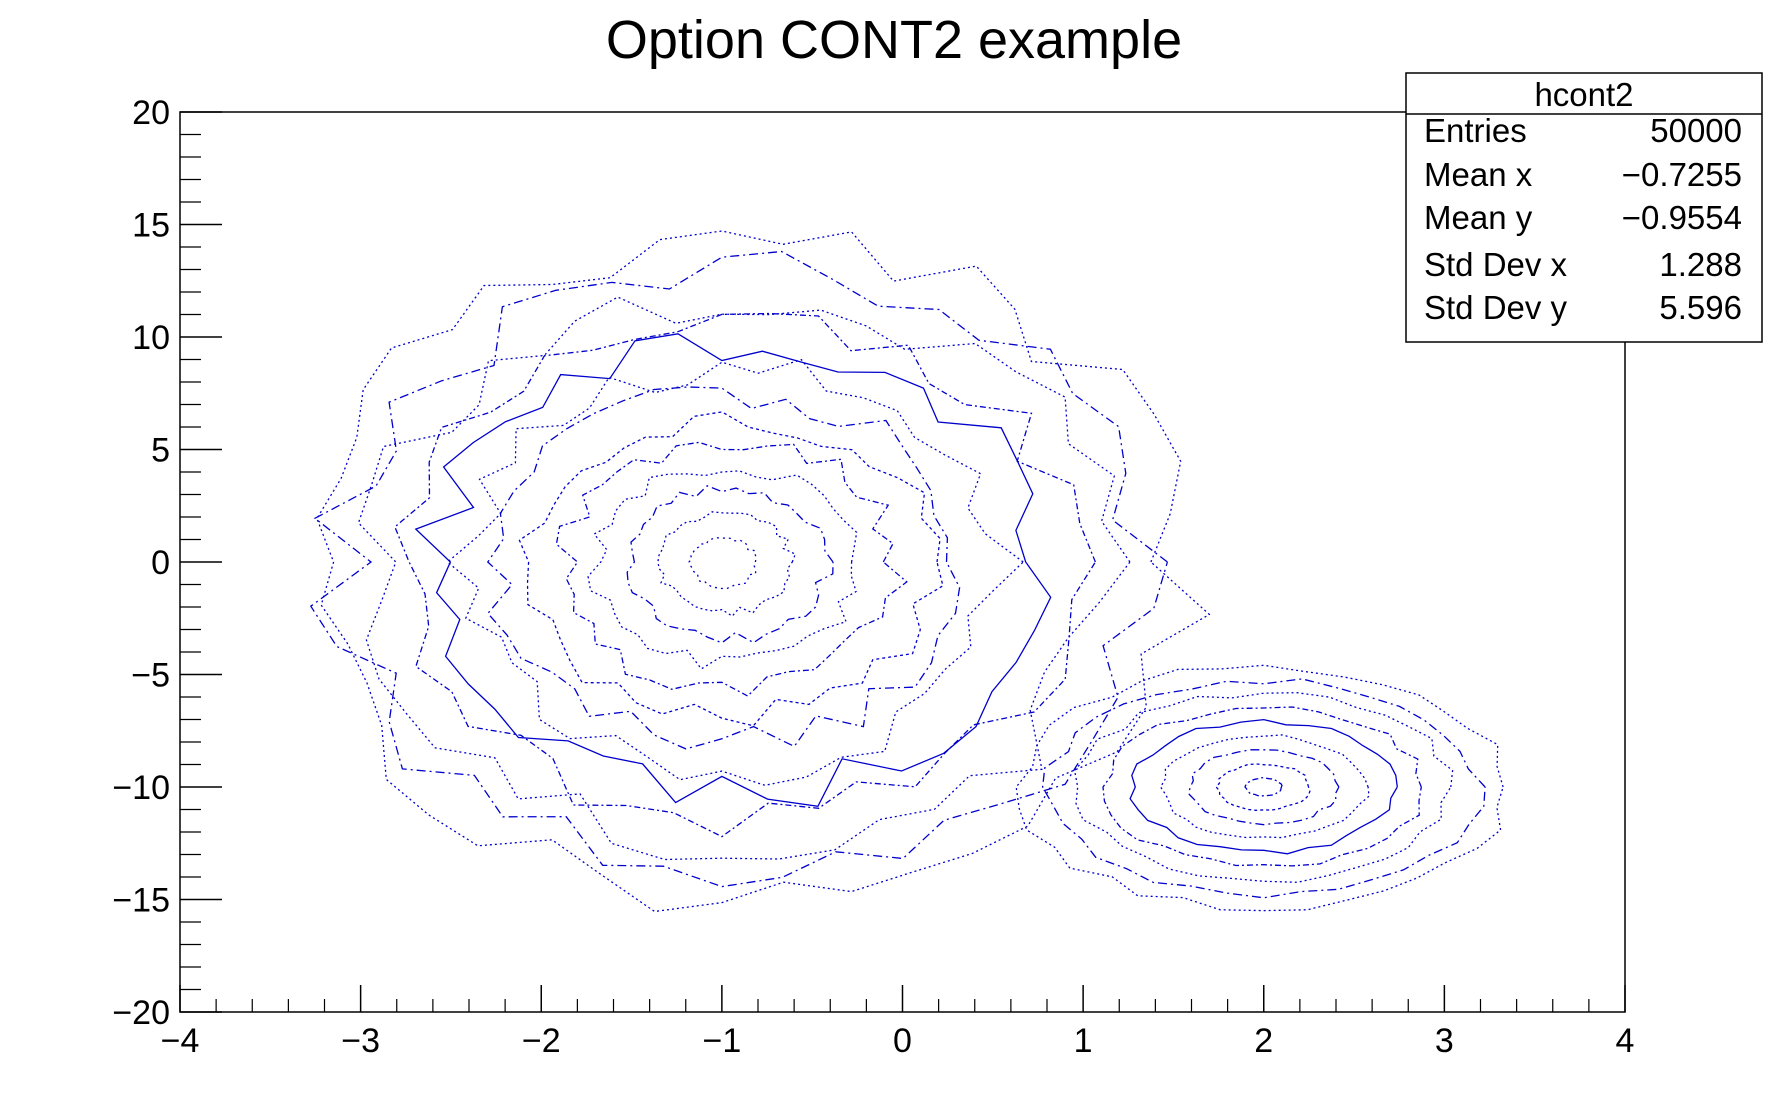 Image resolution: width=1788 pixels, height=1116 pixels. Describe the element at coordinates (541, 1041) in the screenshot. I see `x-tick-label: −2` at that location.